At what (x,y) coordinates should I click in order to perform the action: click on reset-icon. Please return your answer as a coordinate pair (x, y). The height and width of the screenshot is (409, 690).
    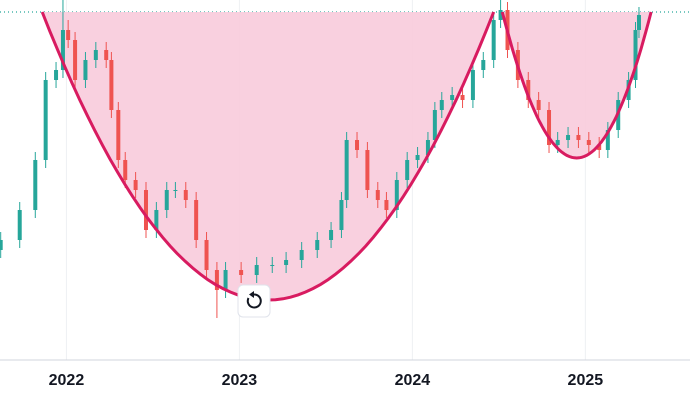
    Looking at the image, I should click on (254, 301).